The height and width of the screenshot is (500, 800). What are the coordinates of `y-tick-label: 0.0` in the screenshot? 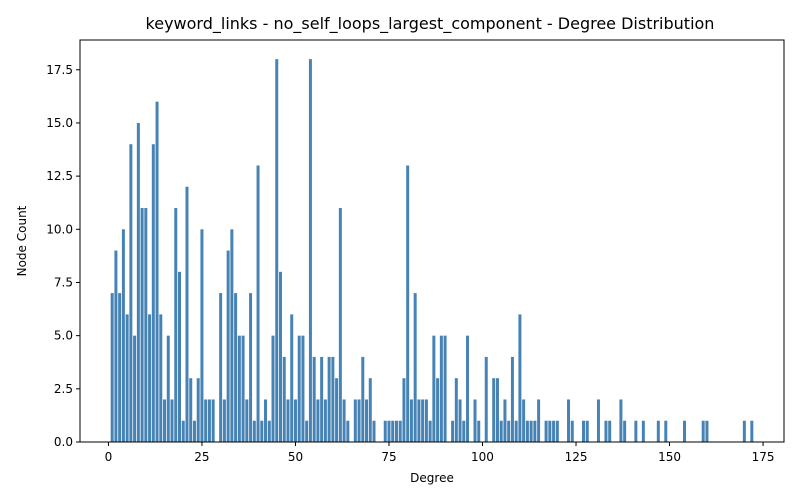 It's located at (63, 442).